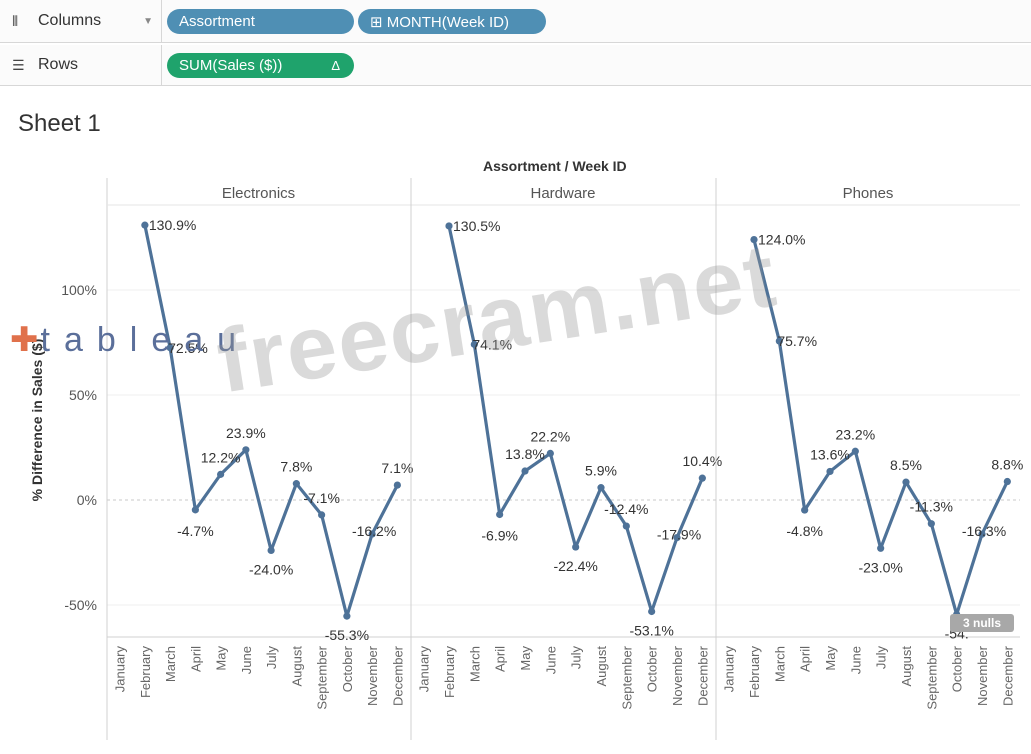 The height and width of the screenshot is (754, 1031). I want to click on month-week-id-pill: ⊞ MONTH(Week ID), so click(452, 21).